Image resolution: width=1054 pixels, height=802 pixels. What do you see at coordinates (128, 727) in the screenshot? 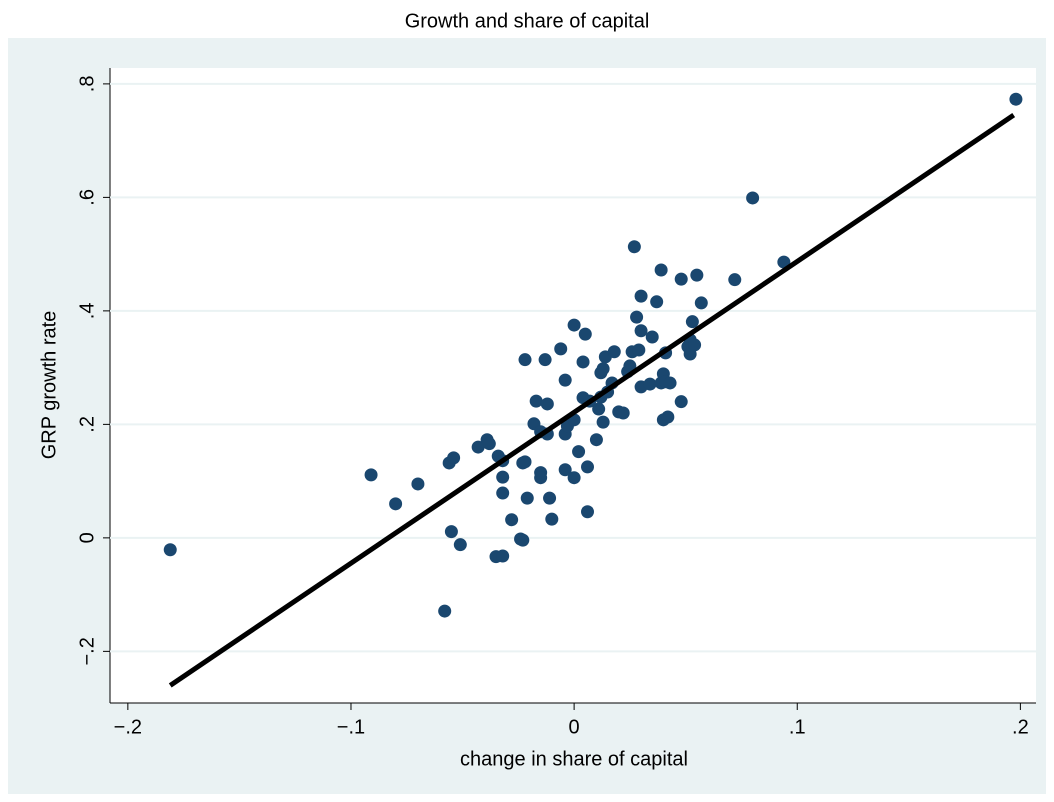
I see `x-tick-label: −.2` at bounding box center [128, 727].